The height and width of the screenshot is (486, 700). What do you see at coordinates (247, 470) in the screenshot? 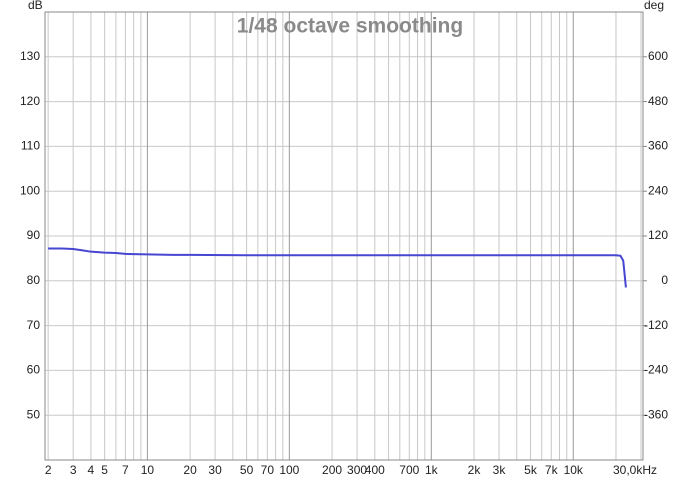
I see `x-tick-label: 50` at bounding box center [247, 470].